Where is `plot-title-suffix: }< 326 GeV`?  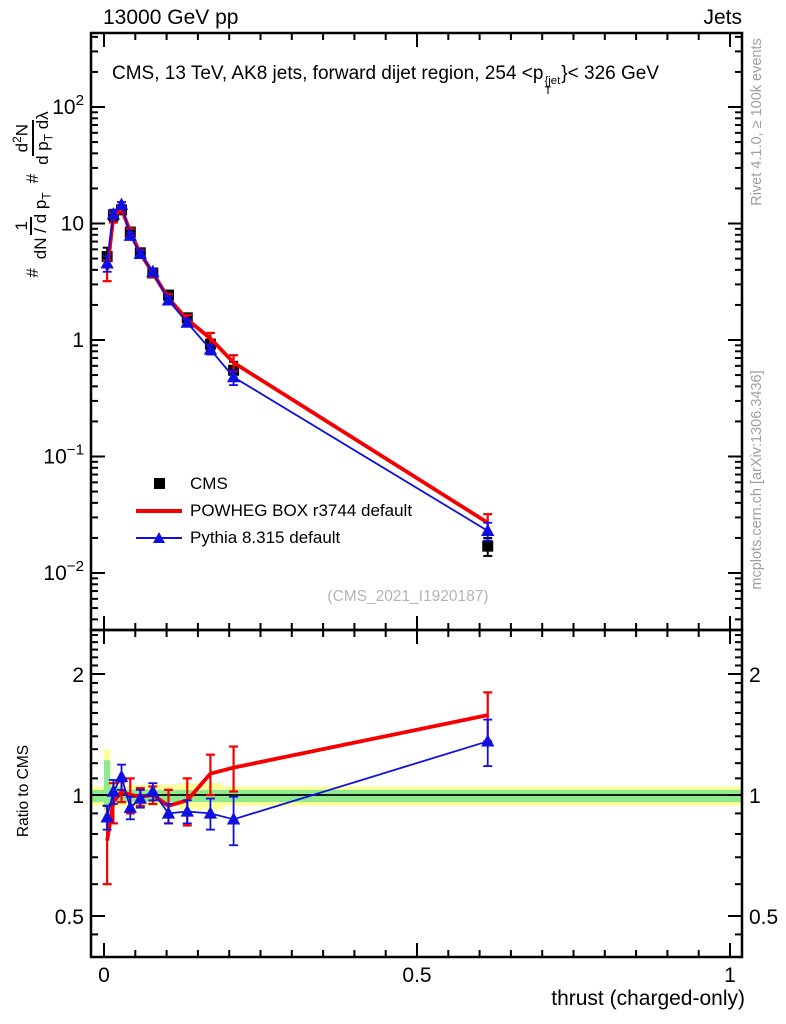
plot-title-suffix: }< 326 GeV is located at coordinates (610, 73).